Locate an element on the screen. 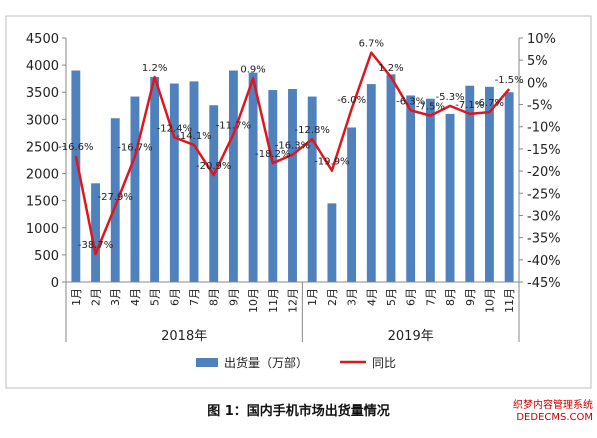 The height and width of the screenshot is (438, 597). yoy-data-label: -14.1% is located at coordinates (193, 136).